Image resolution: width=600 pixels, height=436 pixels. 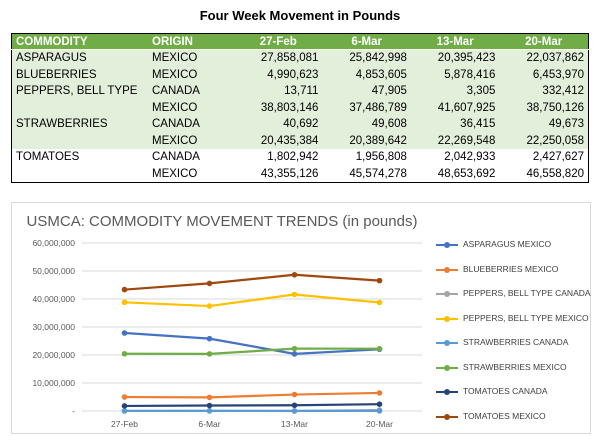 I want to click on value-cell: 1,802,942, so click(x=293, y=157).